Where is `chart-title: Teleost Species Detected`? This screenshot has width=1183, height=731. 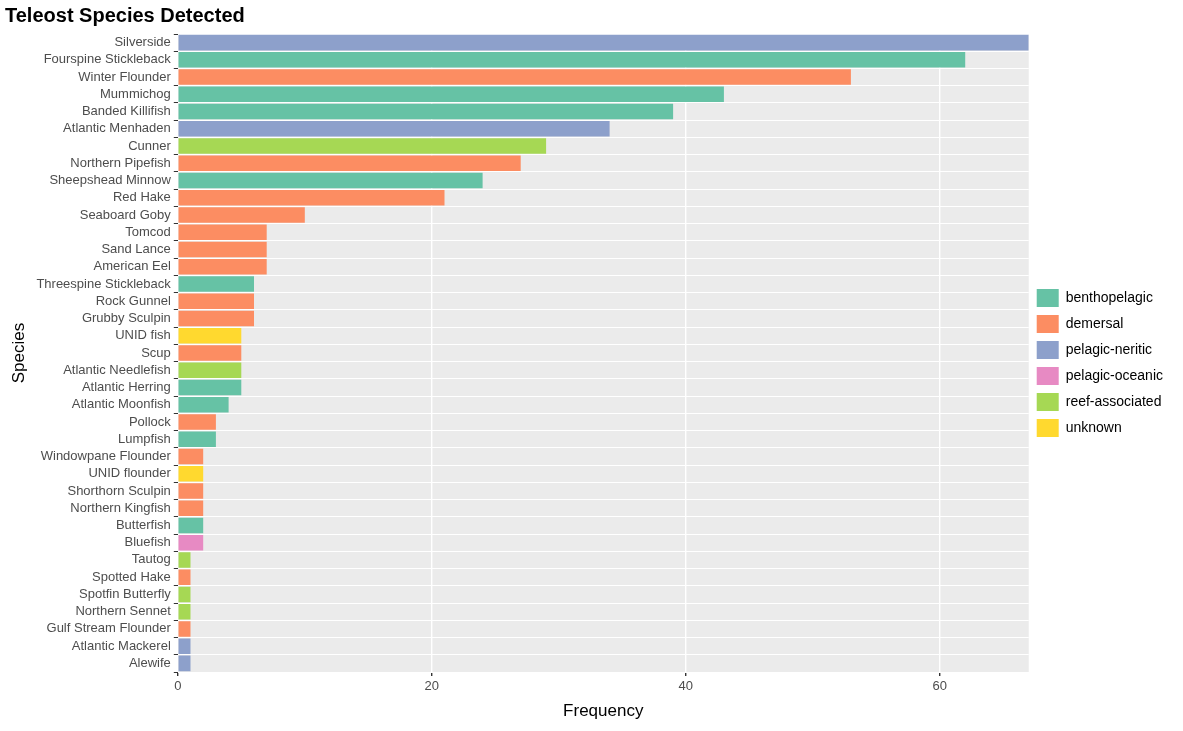 chart-title: Teleost Species Detected is located at coordinates (125, 14).